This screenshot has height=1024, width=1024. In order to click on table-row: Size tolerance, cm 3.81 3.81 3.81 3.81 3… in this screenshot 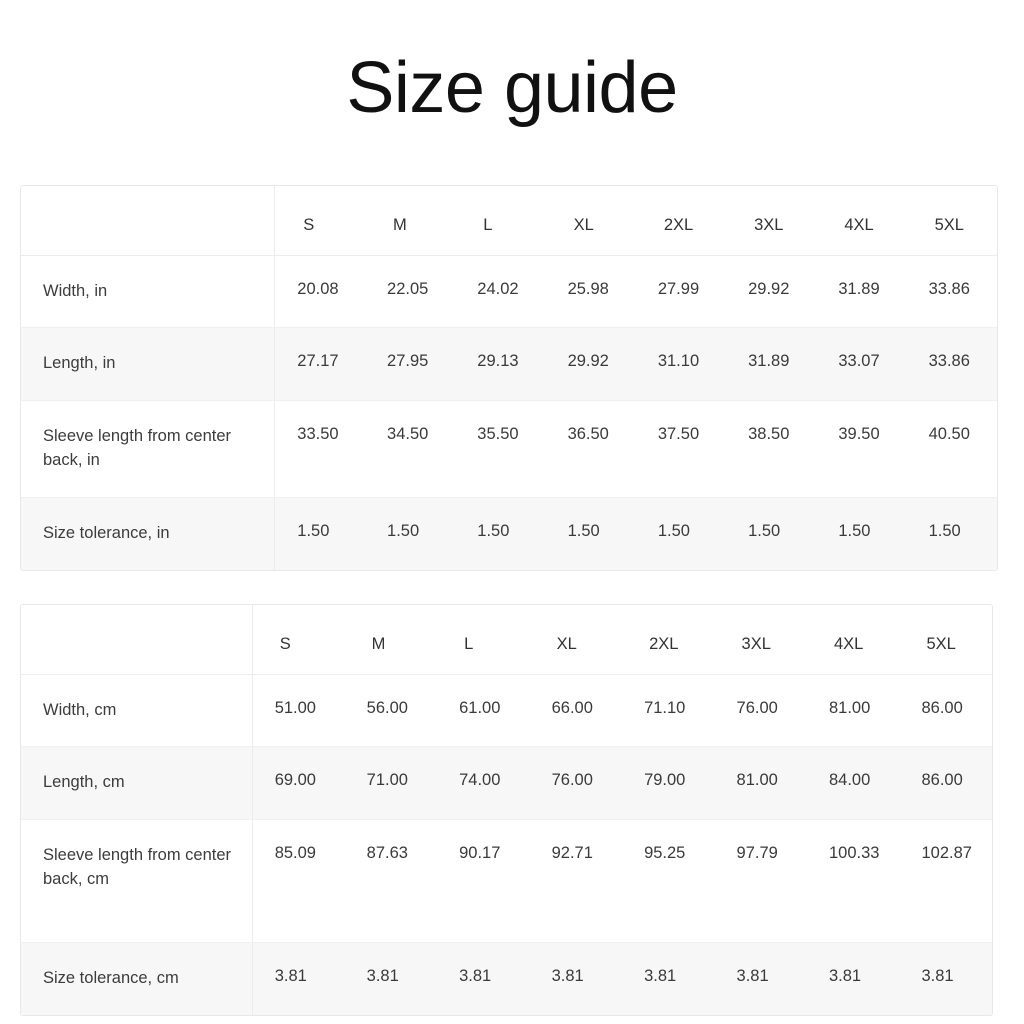, I will do `click(506, 979)`.